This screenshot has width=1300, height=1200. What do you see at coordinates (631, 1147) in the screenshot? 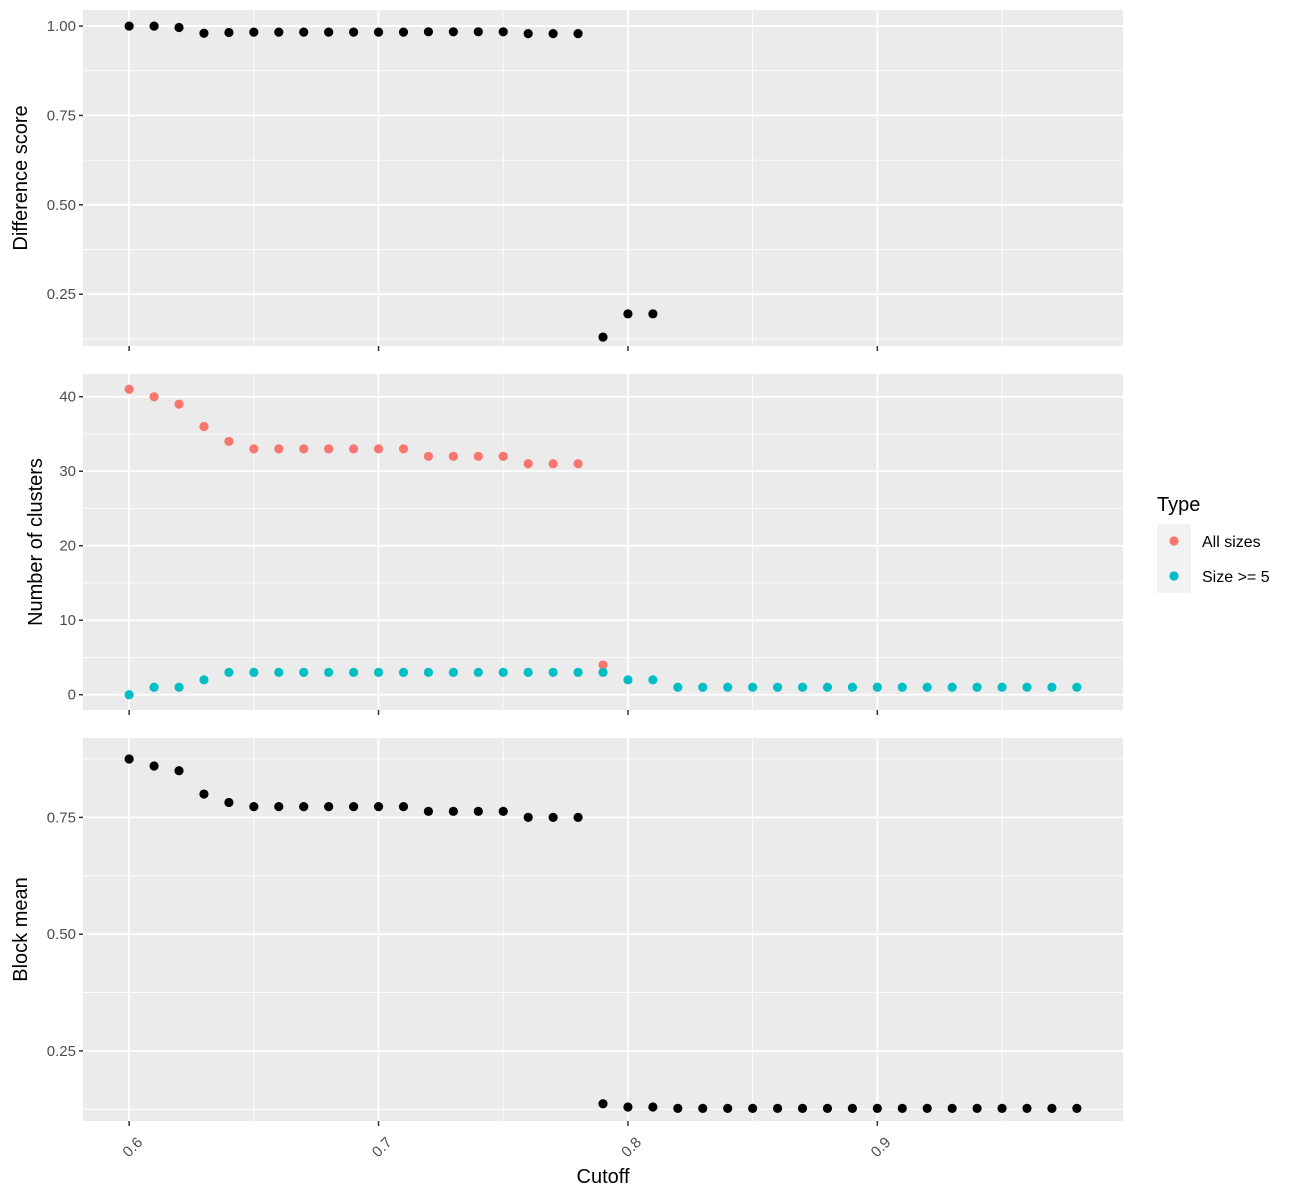
I see `x-tick-label: 0.8` at bounding box center [631, 1147].